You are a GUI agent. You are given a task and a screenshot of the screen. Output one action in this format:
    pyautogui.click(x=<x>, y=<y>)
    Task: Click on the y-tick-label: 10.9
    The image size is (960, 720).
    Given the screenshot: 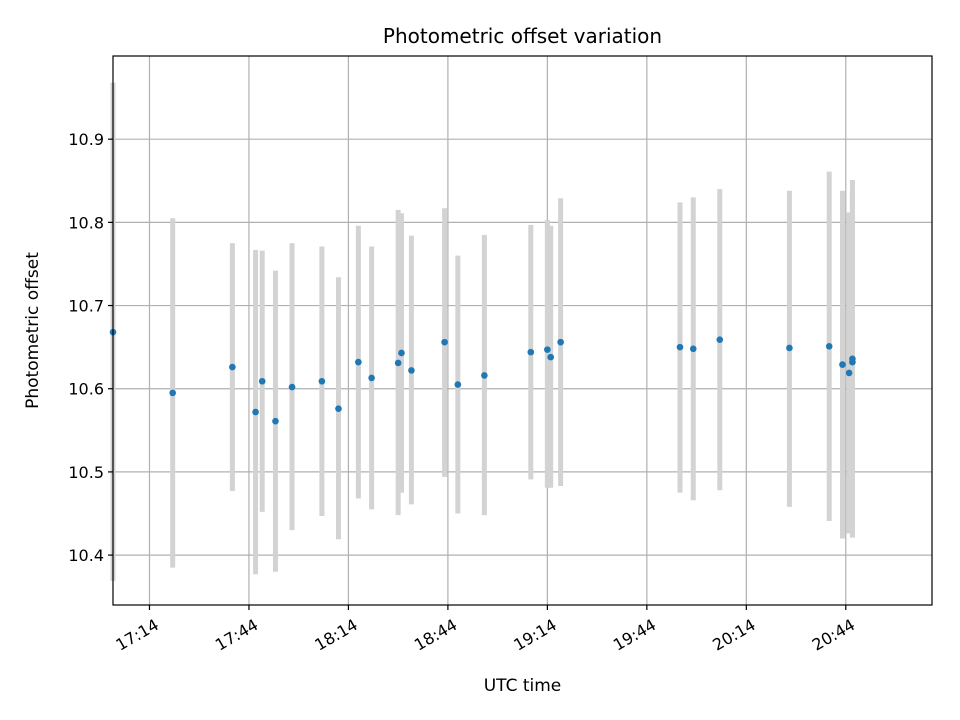 What is the action you would take?
    pyautogui.click(x=86, y=139)
    